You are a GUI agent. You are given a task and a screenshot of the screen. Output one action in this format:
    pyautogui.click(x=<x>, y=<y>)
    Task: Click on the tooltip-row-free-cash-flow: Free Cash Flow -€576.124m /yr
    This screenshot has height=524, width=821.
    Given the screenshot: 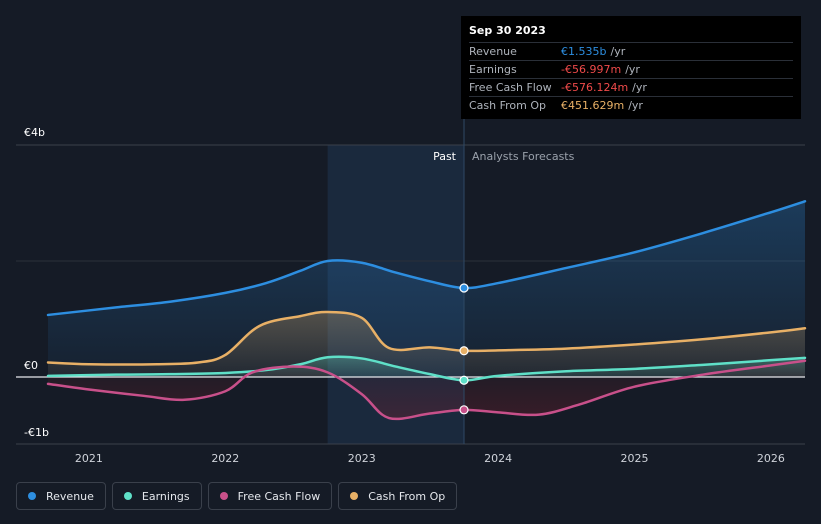 What is the action you would take?
    pyautogui.click(x=631, y=87)
    